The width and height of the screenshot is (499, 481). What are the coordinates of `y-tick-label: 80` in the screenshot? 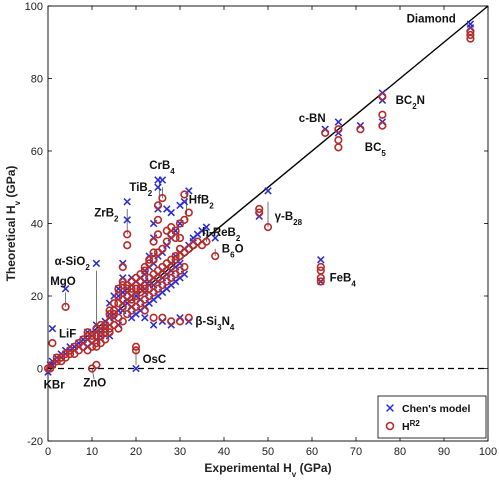 It's located at (37, 80).